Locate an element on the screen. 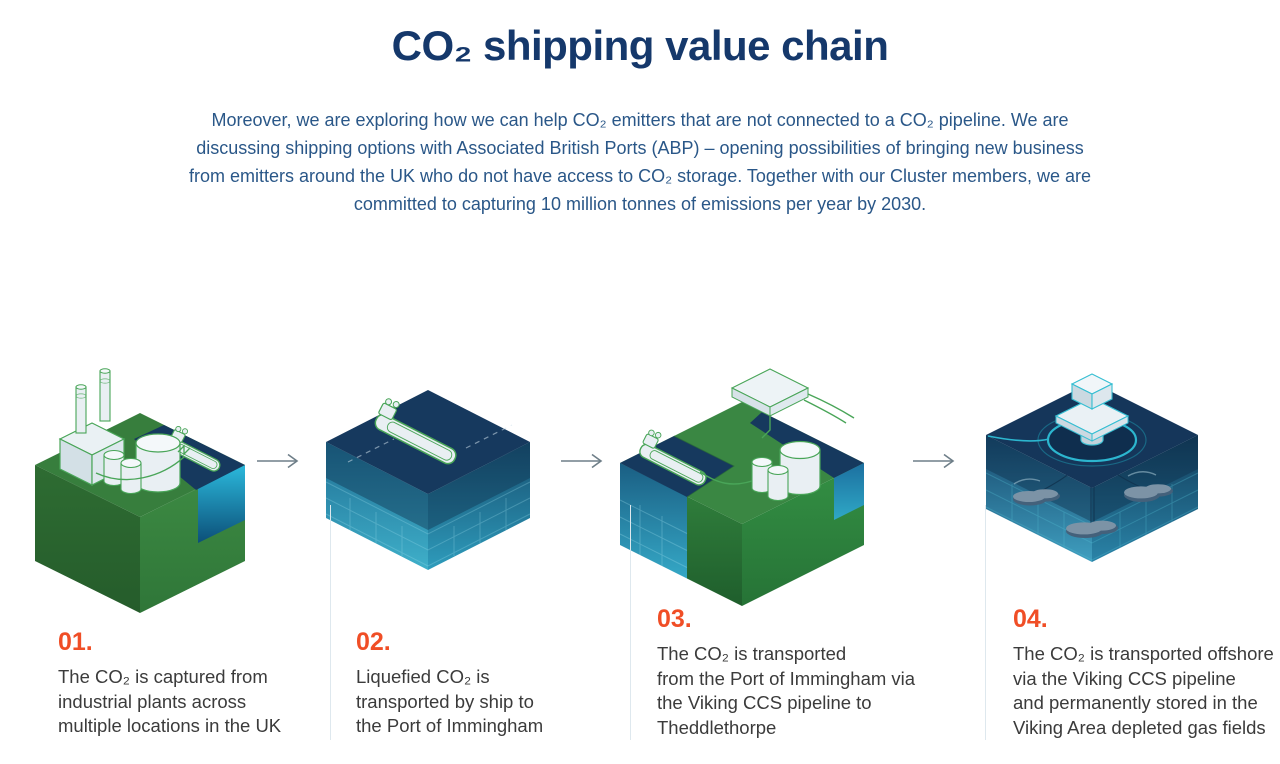 The image size is (1280, 764). illustration-offshore-storage-platform is located at coordinates (1092, 467).